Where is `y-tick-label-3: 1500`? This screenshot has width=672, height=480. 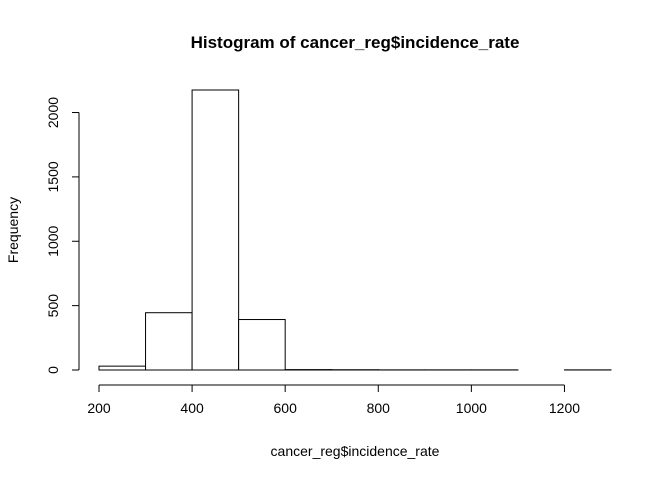
y-tick-label-3: 1500 is located at coordinates (53, 176).